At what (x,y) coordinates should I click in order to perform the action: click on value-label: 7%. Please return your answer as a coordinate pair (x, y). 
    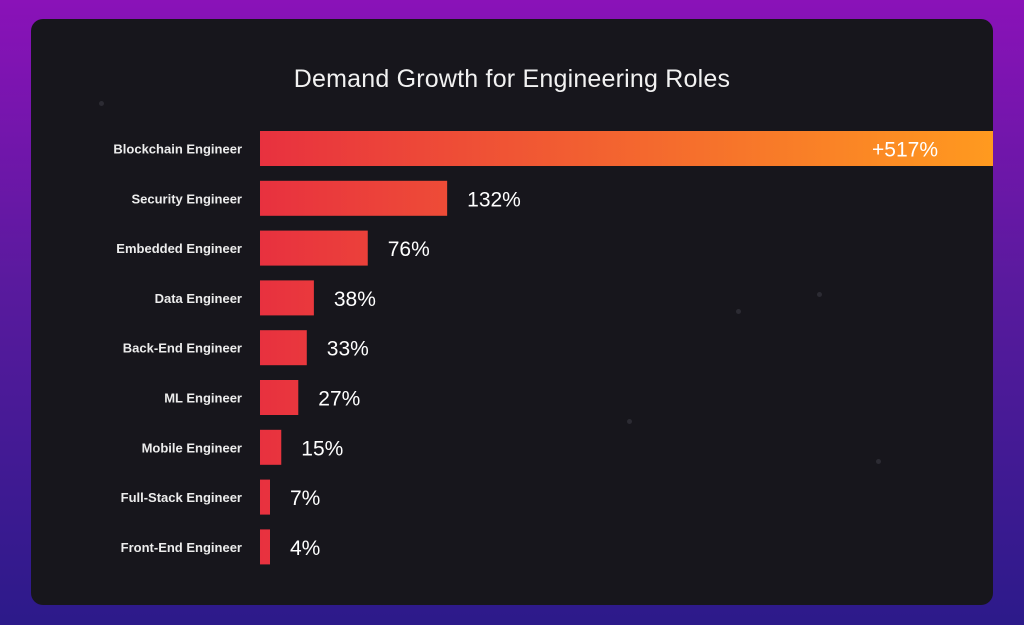
    Looking at the image, I should click on (305, 498).